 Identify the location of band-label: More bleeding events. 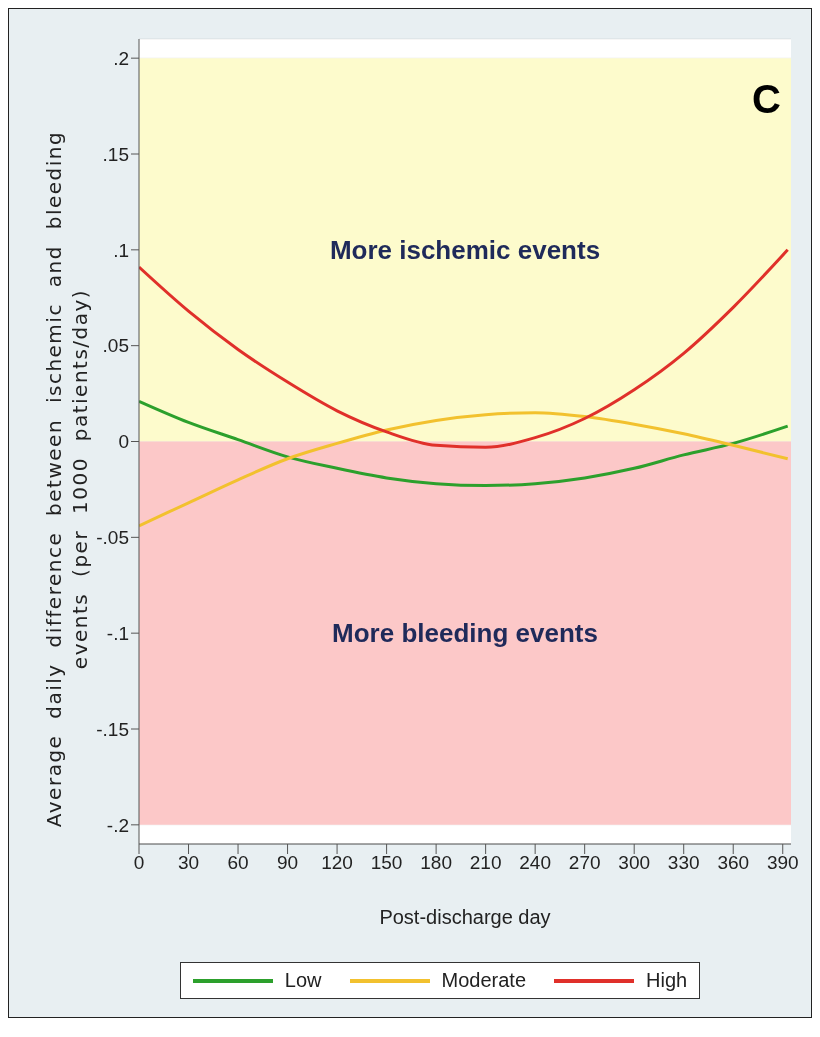
(465, 633).